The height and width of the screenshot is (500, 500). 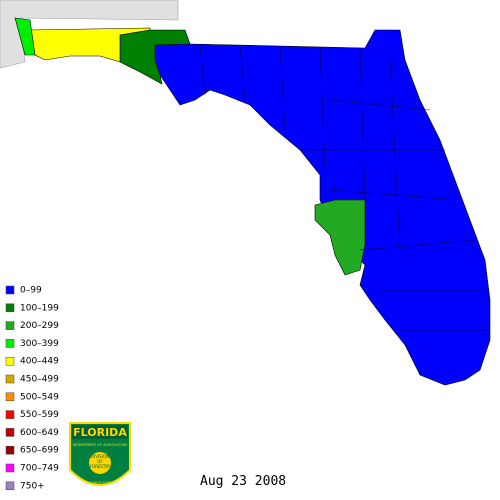 What do you see at coordinates (100, 483) in the screenshot?
I see `logo-arc-bottom: CONSUMER SERVICES` at bounding box center [100, 483].